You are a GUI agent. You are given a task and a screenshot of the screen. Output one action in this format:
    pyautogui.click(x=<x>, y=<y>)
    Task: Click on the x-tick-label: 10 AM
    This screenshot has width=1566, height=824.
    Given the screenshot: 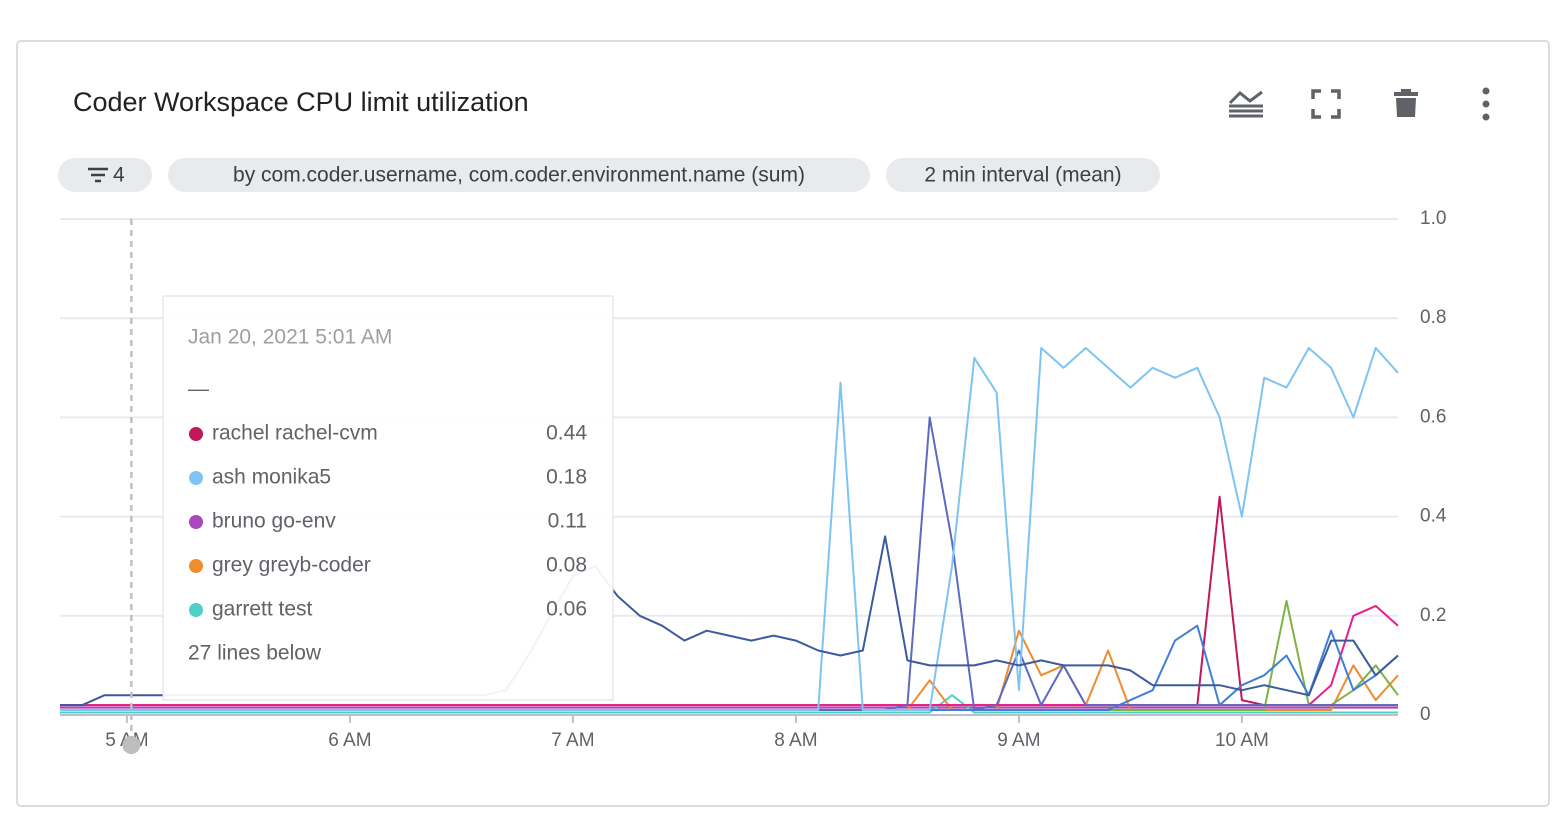 What is the action you would take?
    pyautogui.click(x=1242, y=740)
    